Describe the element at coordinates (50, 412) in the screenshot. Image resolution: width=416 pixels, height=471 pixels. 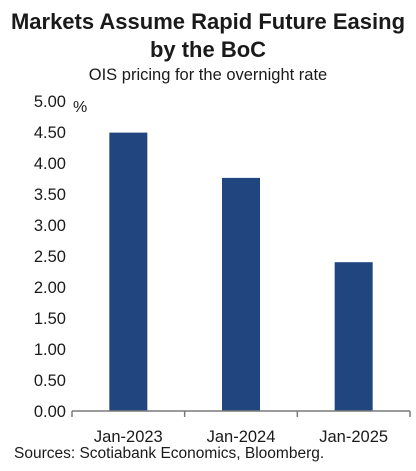
I see `y-tick-label: 0.00` at that location.